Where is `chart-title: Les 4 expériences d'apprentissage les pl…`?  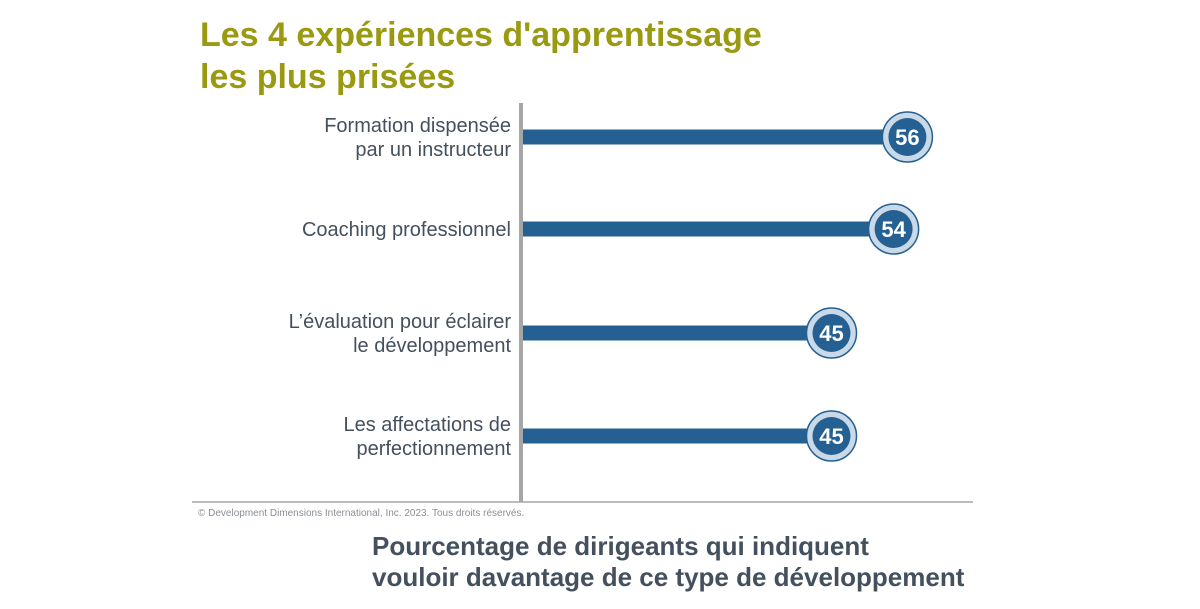 chart-title: Les 4 expériences d'apprentissage les pl… is located at coordinates (550, 56).